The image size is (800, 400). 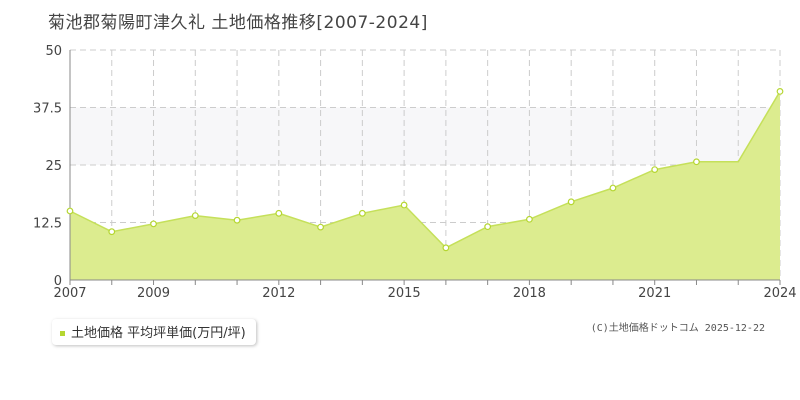 I want to click on x-tick-label: 2018, so click(x=529, y=293).